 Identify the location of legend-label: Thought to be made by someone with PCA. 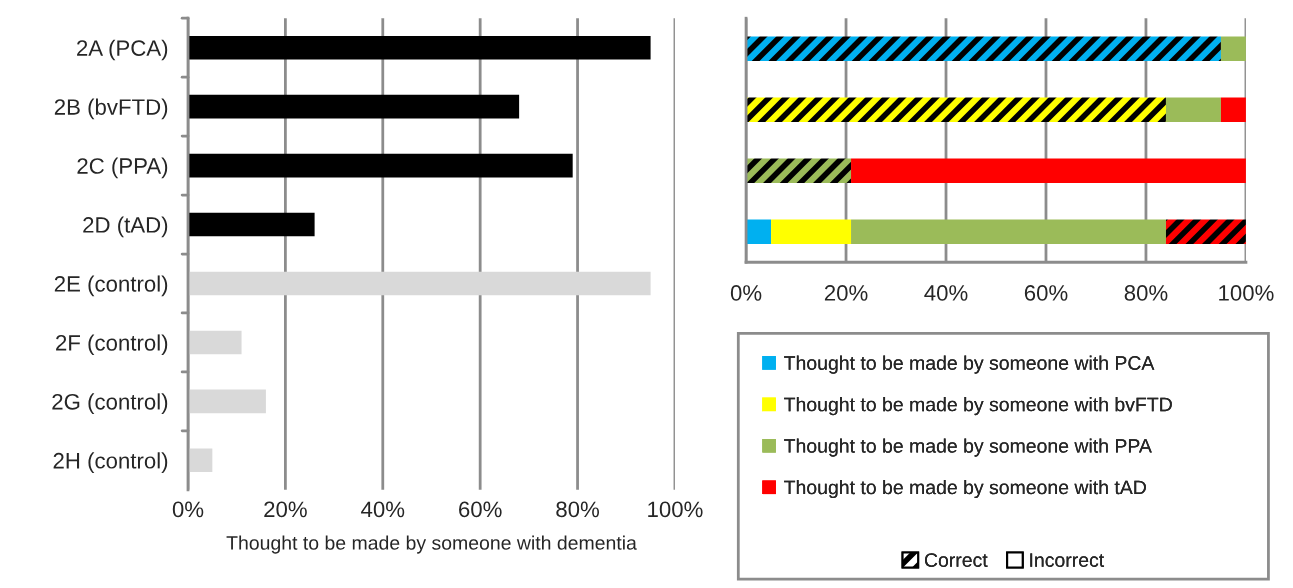
(969, 364).